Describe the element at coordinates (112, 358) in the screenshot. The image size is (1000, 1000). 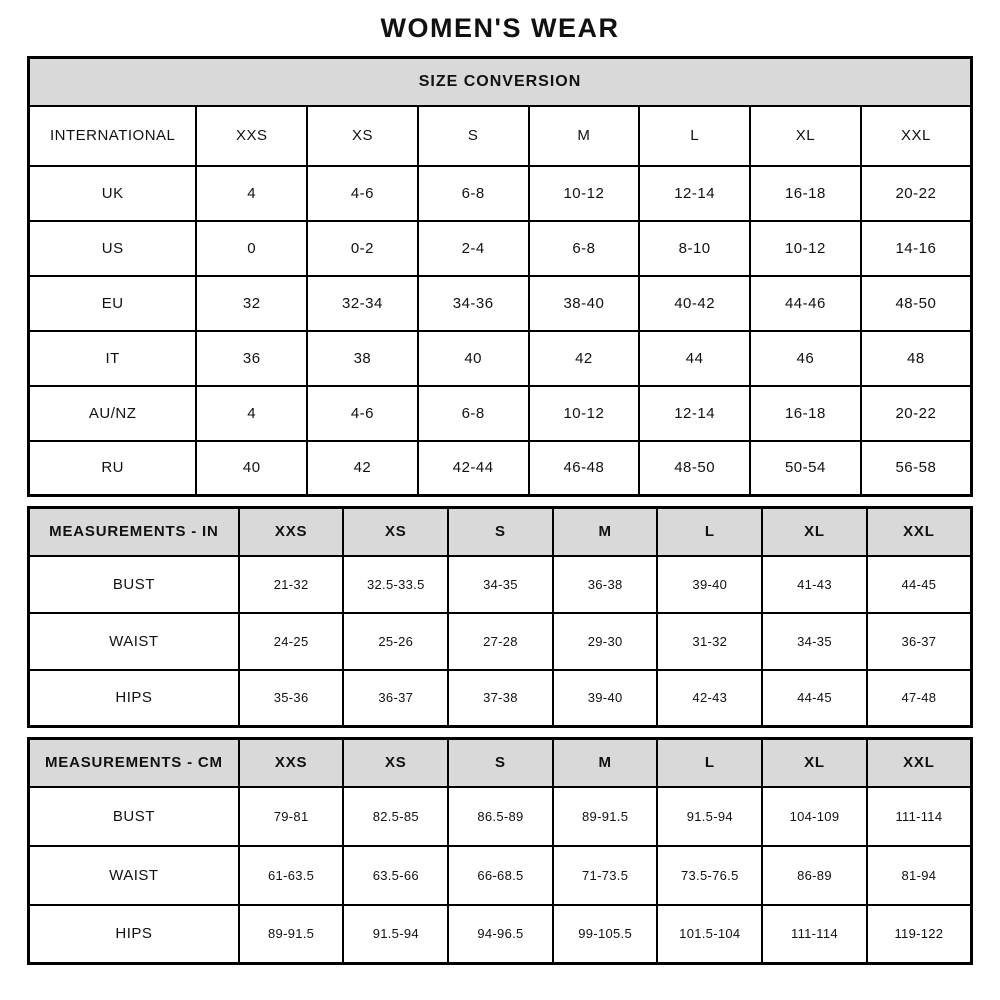
I see `row-label: IT` at that location.